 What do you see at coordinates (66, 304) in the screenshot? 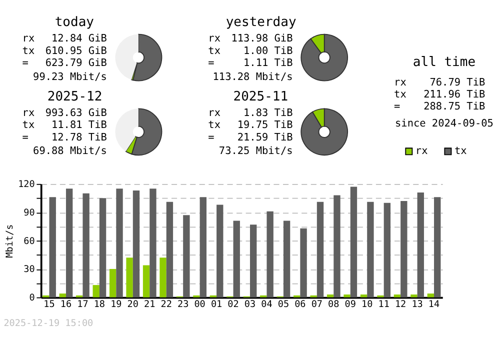
I see `x-tick-label: 16` at bounding box center [66, 304].